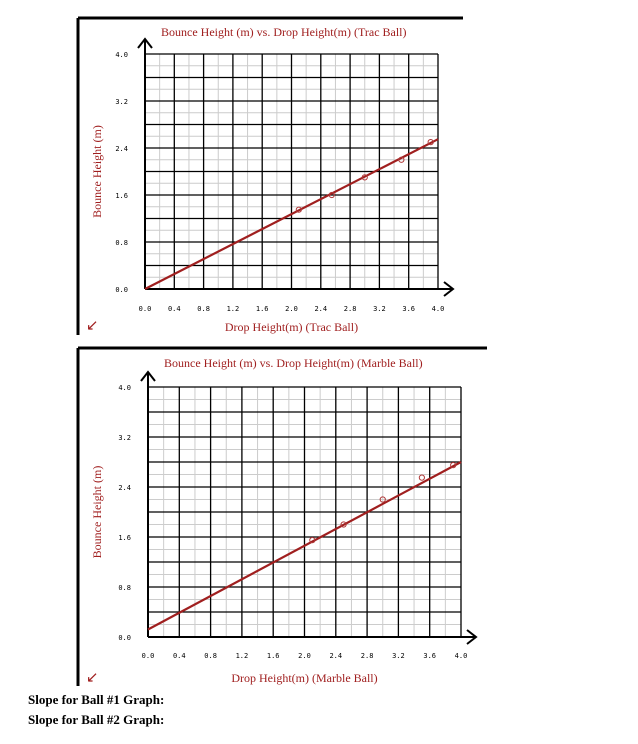 The height and width of the screenshot is (744, 638). I want to click on x-axis-label: Drop Height(m) (Trac Ball), so click(291, 327).